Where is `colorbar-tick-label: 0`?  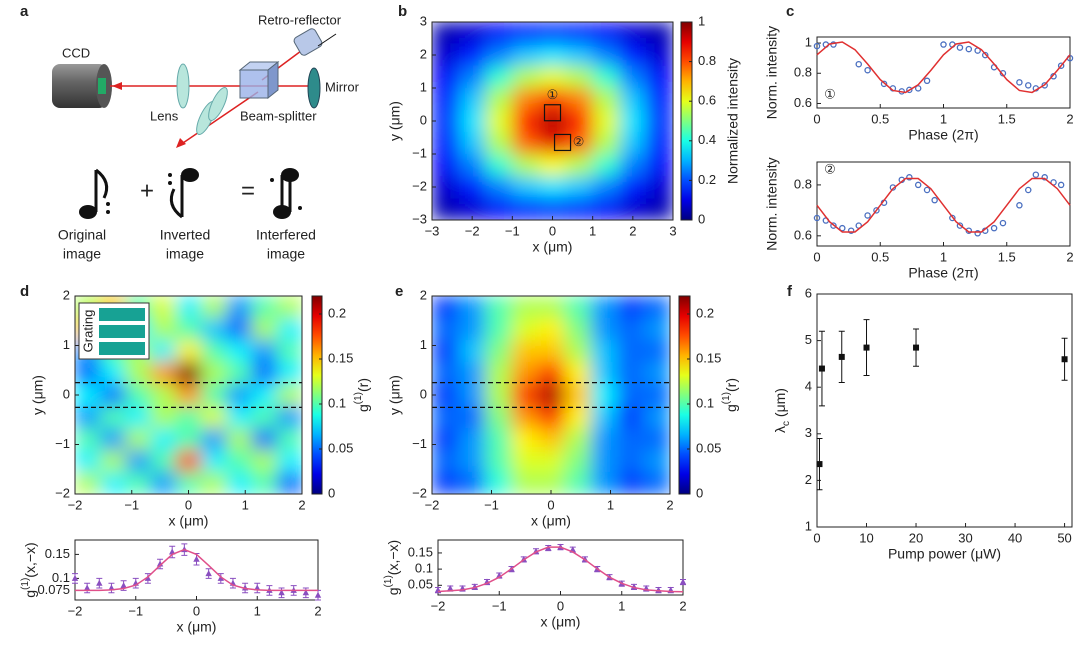
colorbar-tick-label: 0 is located at coordinates (331, 492).